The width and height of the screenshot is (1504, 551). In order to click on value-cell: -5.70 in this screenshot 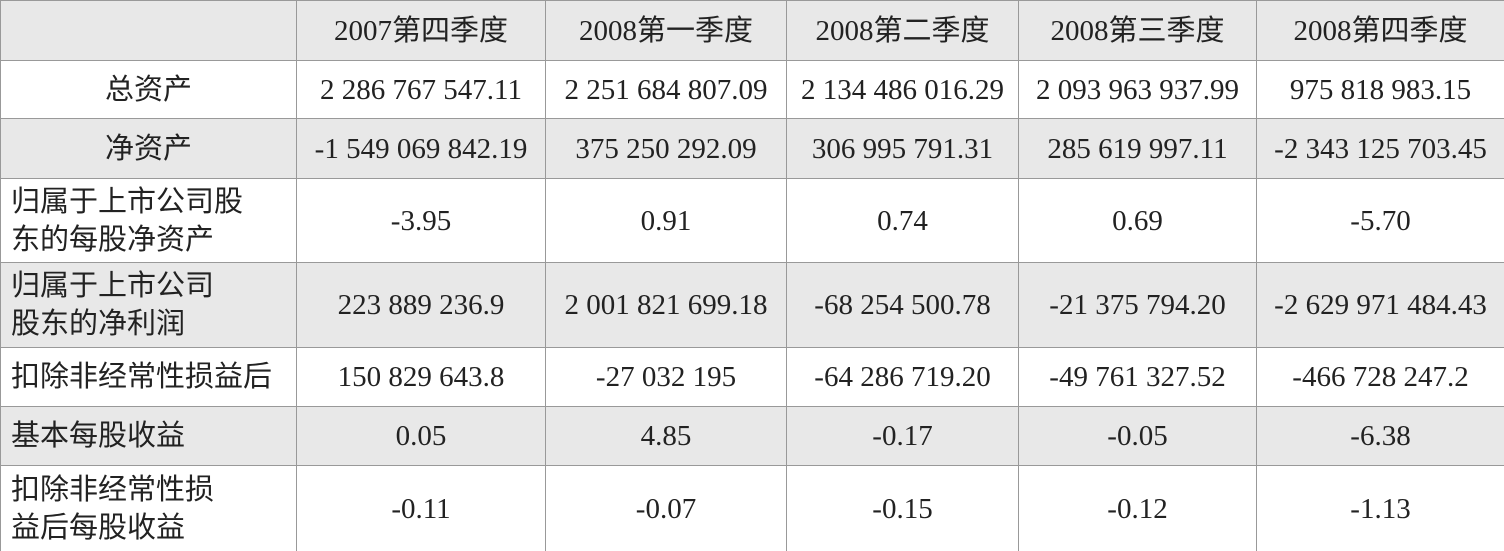, I will do `click(1380, 220)`.